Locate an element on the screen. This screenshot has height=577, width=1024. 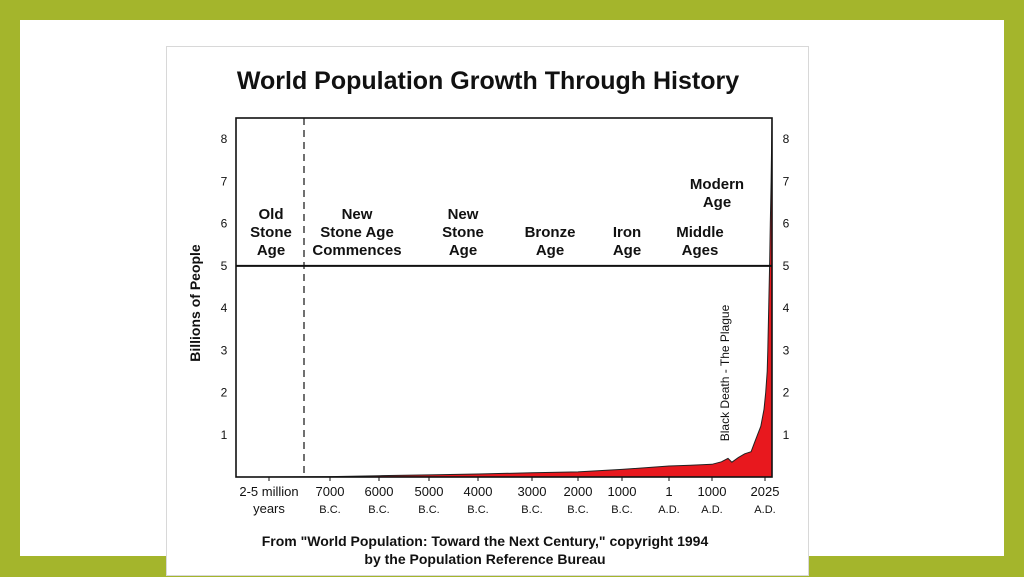
y-tick-right: 1 is located at coordinates (786, 435).